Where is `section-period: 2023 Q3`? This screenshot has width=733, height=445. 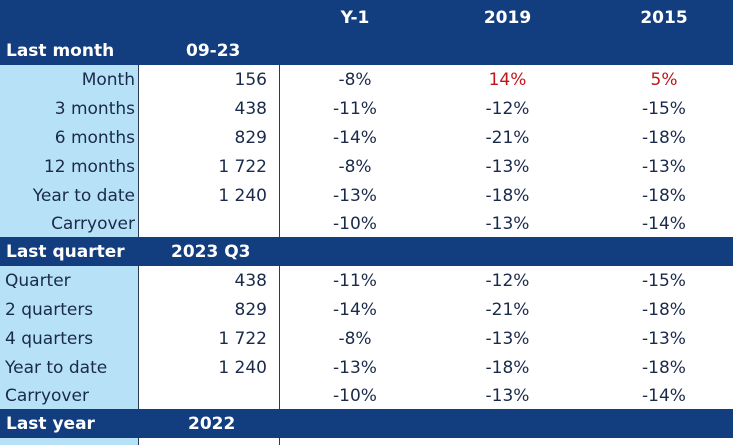 section-period: 2023 Q3 is located at coordinates (211, 251).